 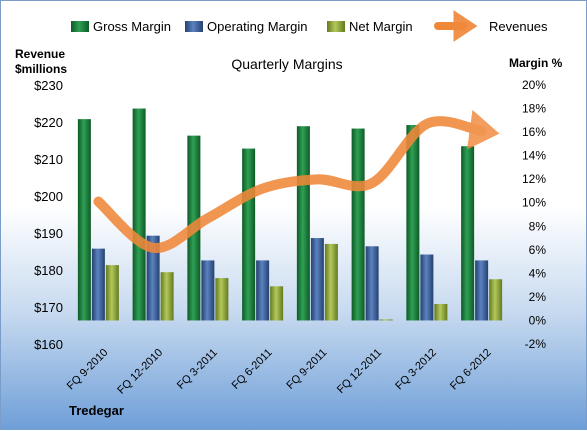 I want to click on company-label: Tredegar, so click(x=96, y=410).